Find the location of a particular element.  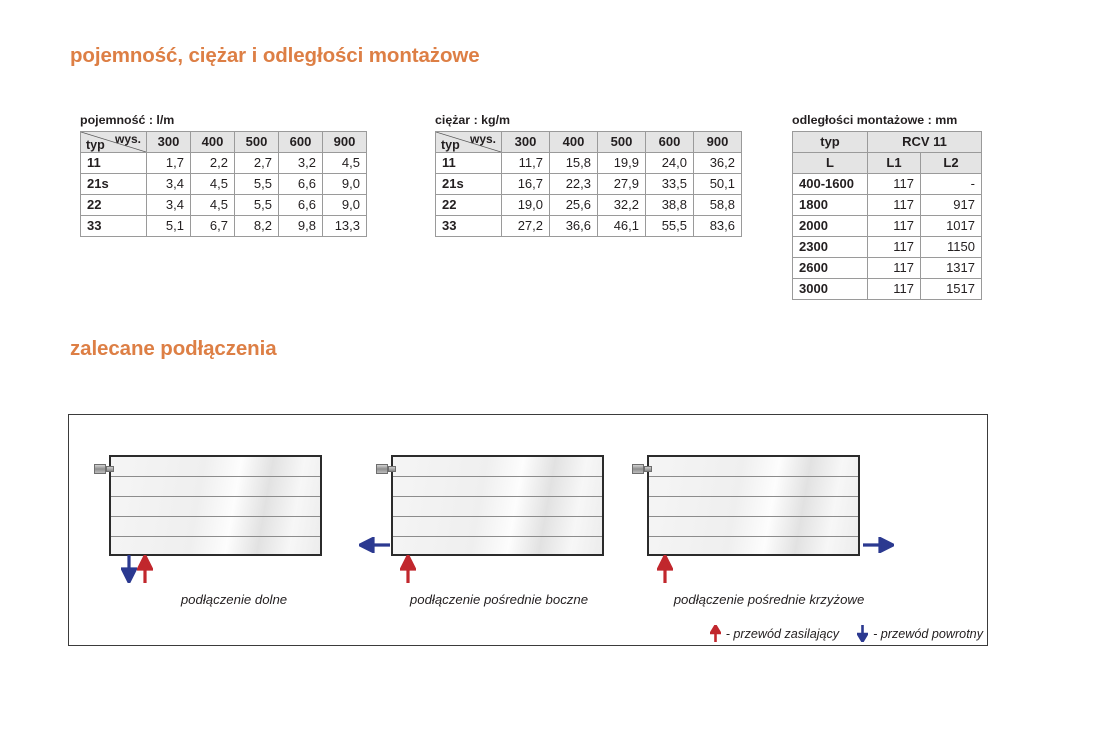

return-arrow-left-icon is located at coordinates (375, 545).